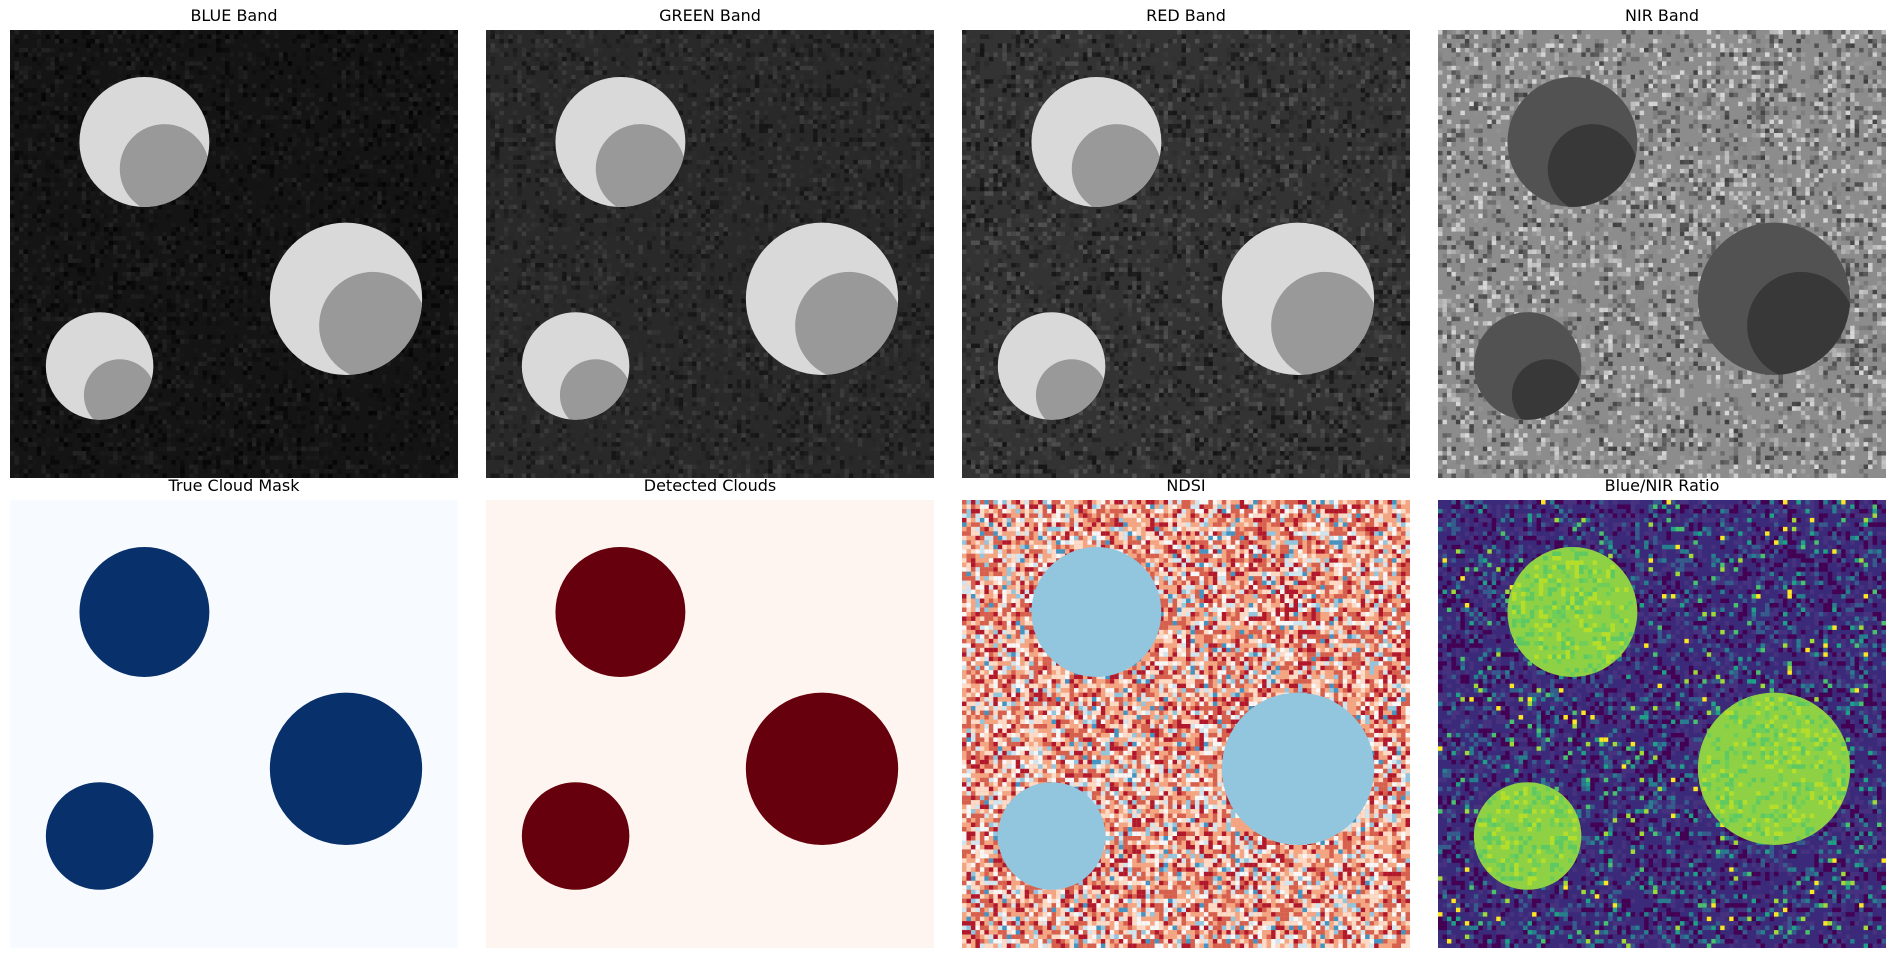  I want to click on image-blue-band, so click(234, 254).